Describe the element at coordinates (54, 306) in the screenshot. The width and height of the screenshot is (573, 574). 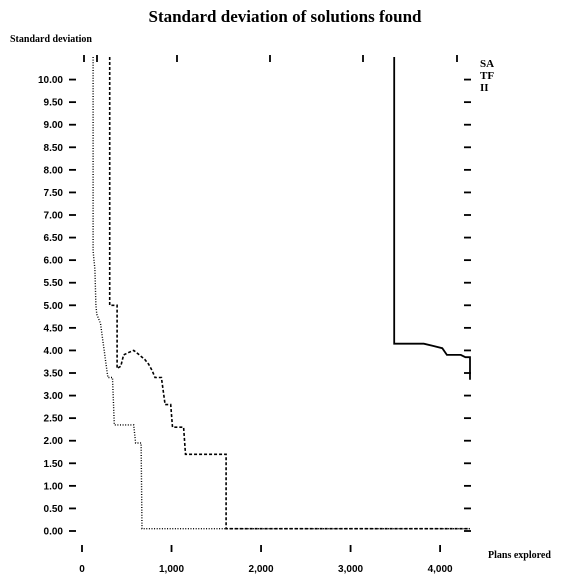
I see `y-tick-label: 5.00` at that location.